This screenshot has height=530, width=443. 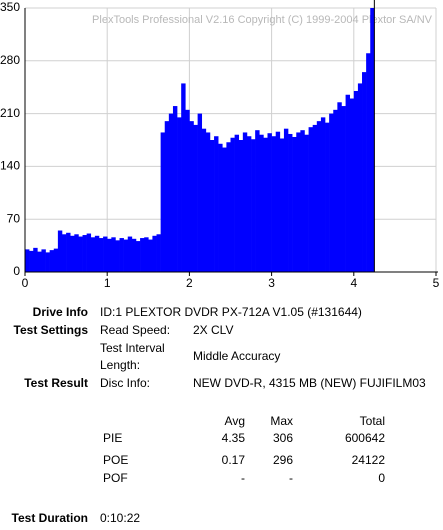 I want to click on label: Test Duration, so click(x=50, y=518).